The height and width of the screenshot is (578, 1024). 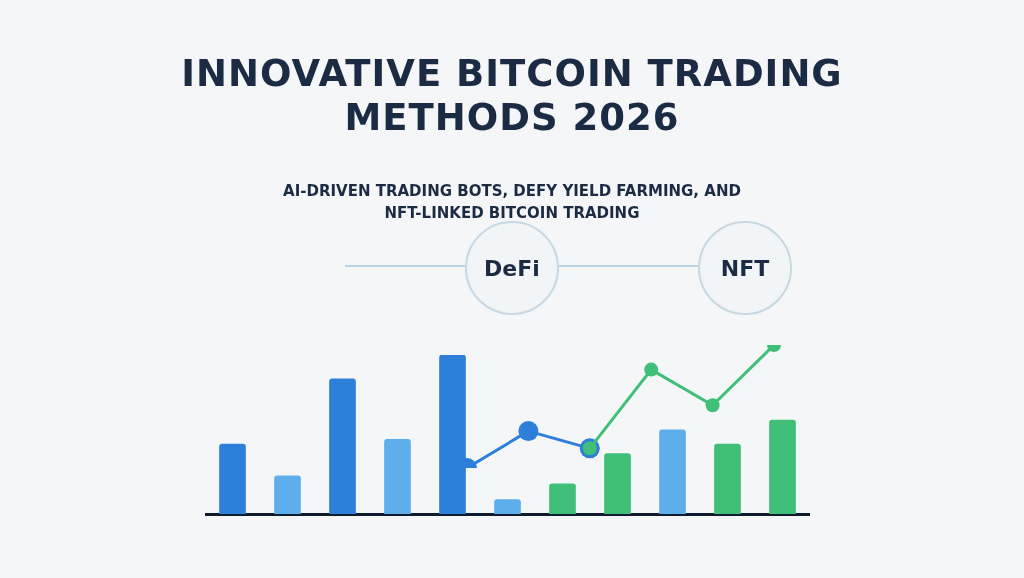 I want to click on circle-badge: NFT, so click(x=745, y=268).